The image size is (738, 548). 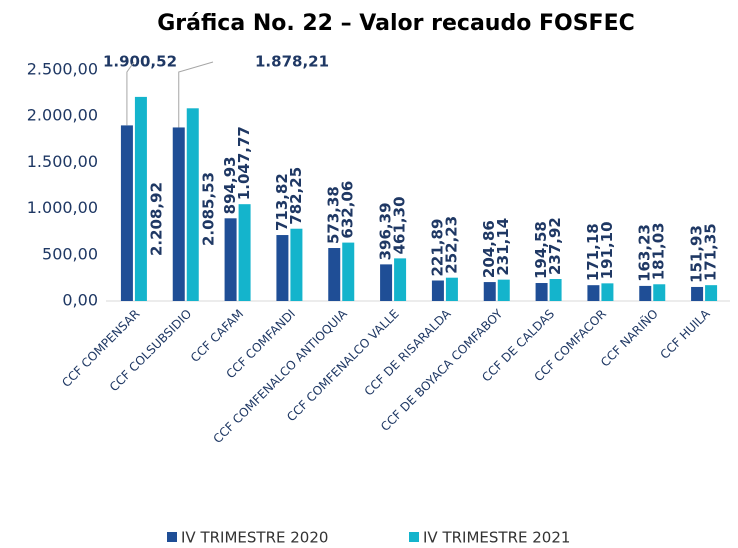 I want to click on value-label: 171,18, so click(x=593, y=252).